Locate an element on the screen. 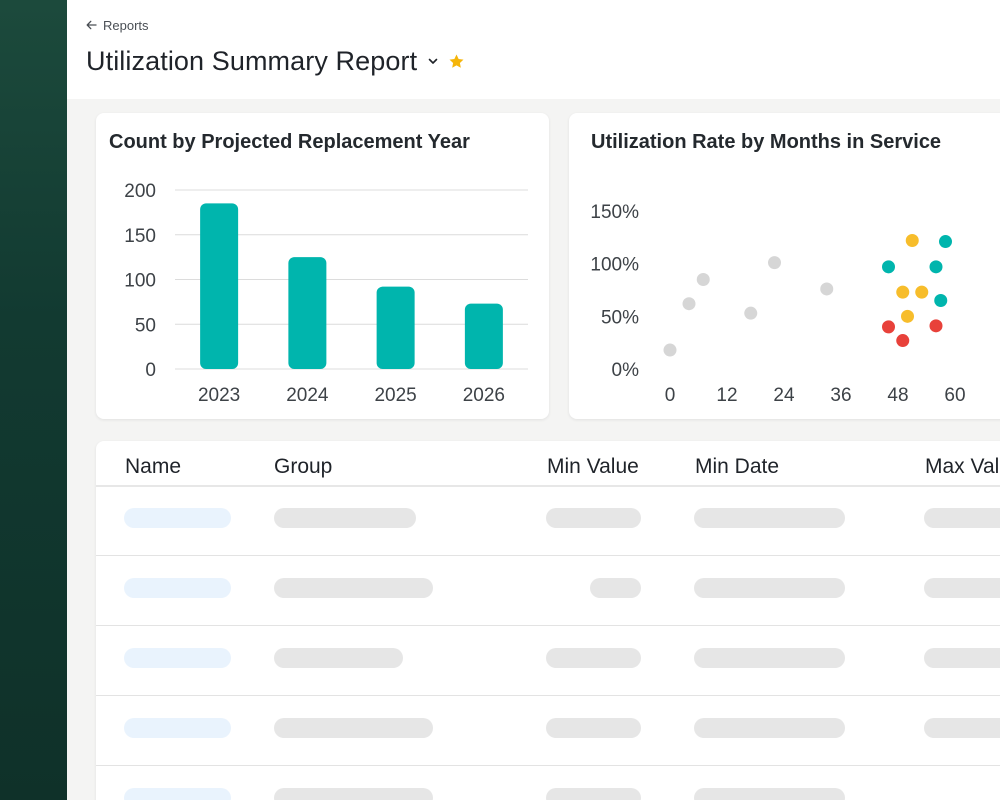  breadcrumb: Reports is located at coordinates (117, 25).